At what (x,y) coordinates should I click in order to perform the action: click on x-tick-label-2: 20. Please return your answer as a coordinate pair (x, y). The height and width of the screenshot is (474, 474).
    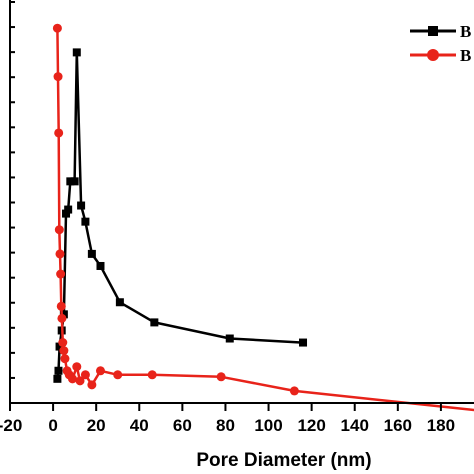
    Looking at the image, I should click on (96, 425).